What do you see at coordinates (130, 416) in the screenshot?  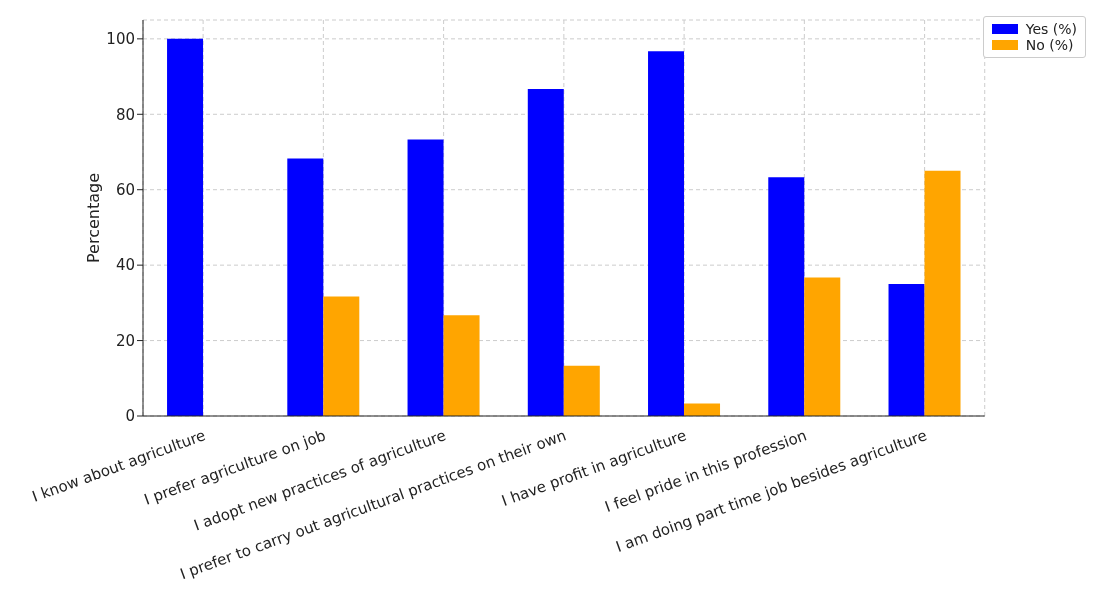 I see `y-tick-label: 0` at bounding box center [130, 416].